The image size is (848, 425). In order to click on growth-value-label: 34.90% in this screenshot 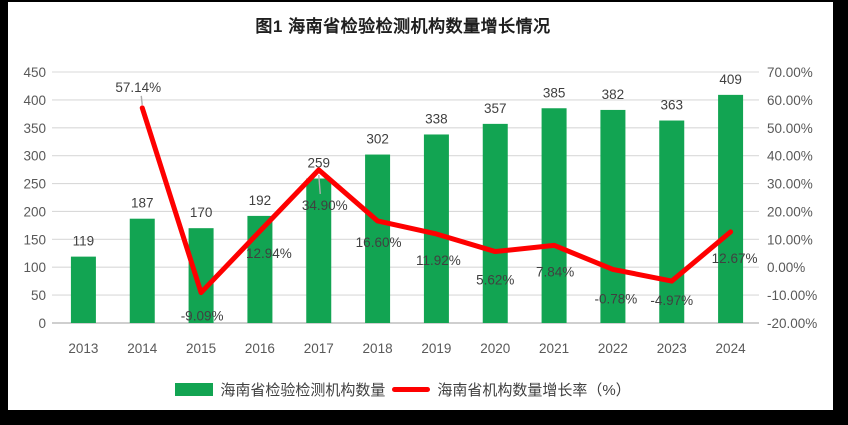, I will do `click(325, 205)`.